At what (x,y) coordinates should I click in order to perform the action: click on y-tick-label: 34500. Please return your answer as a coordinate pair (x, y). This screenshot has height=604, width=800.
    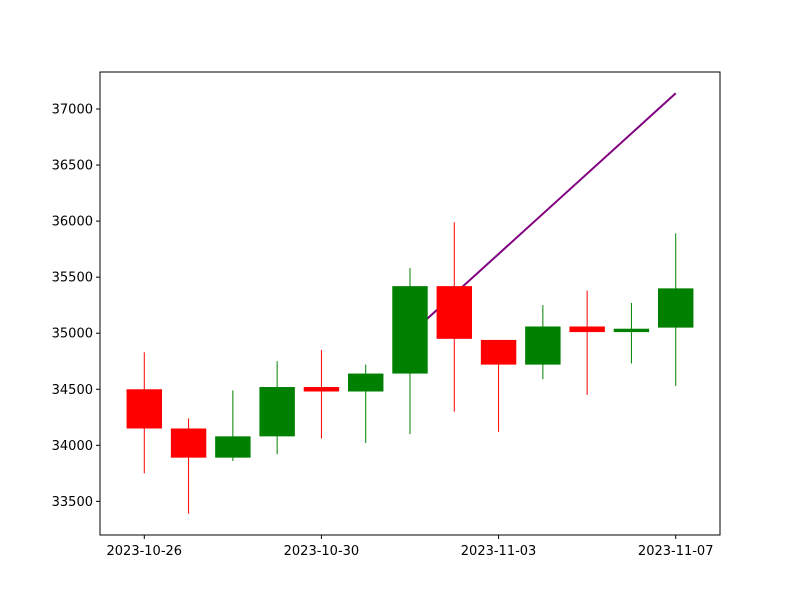
    Looking at the image, I should click on (72, 390).